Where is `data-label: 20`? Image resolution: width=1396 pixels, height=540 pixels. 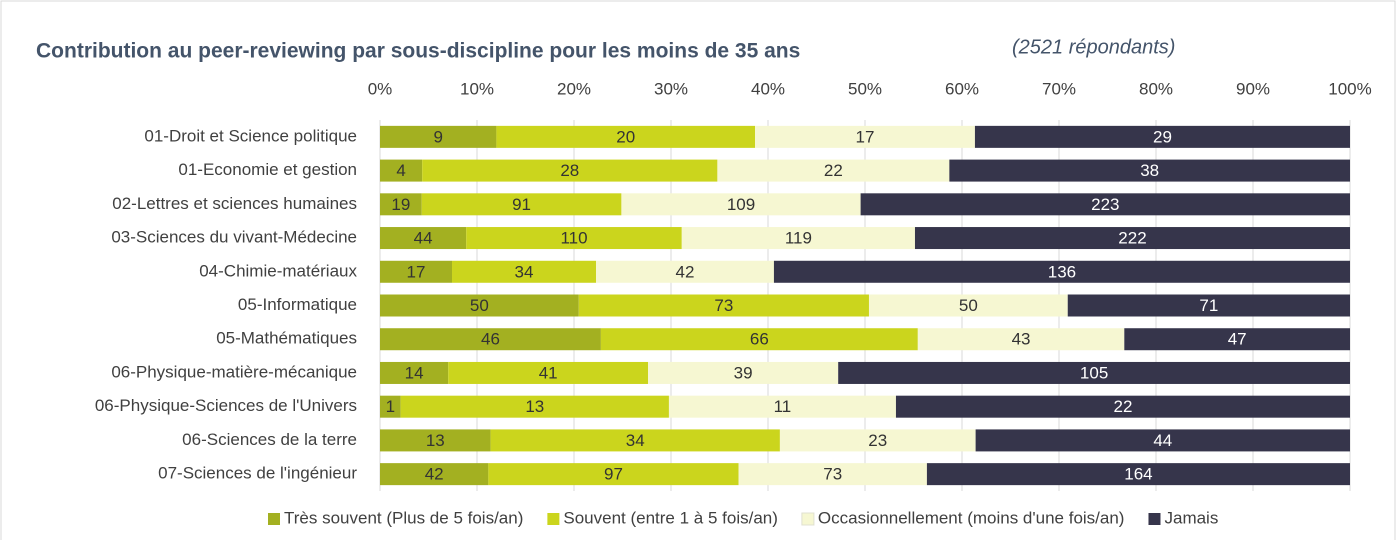
data-label: 20 is located at coordinates (625, 136).